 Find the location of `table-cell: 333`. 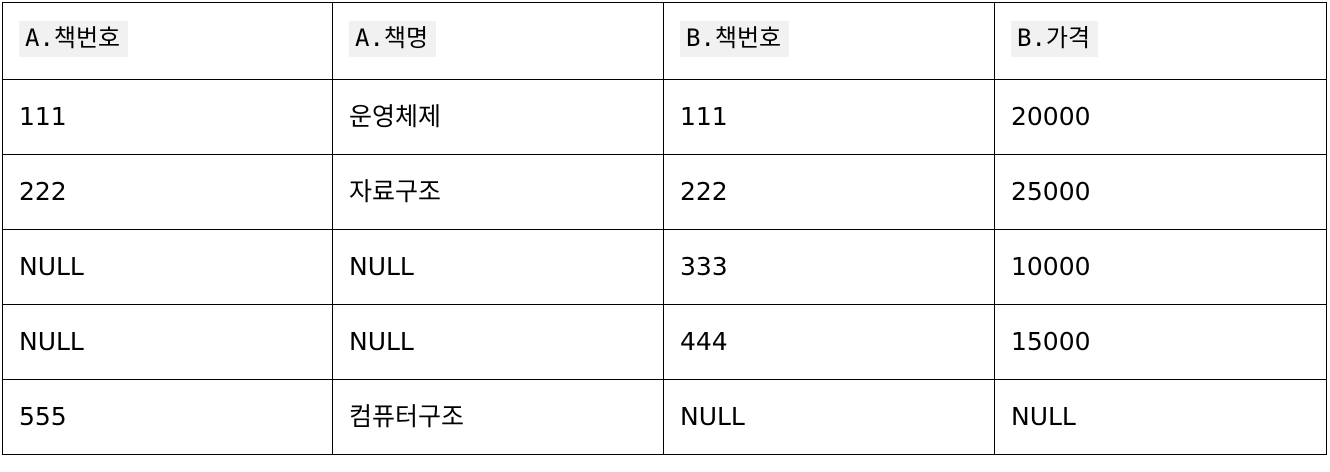

table-cell: 333 is located at coordinates (829, 267).